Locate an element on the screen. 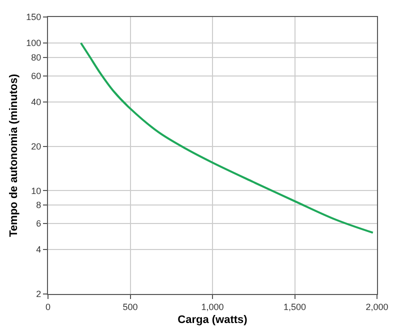  x-axis-title: Carga (watts) is located at coordinates (213, 320).